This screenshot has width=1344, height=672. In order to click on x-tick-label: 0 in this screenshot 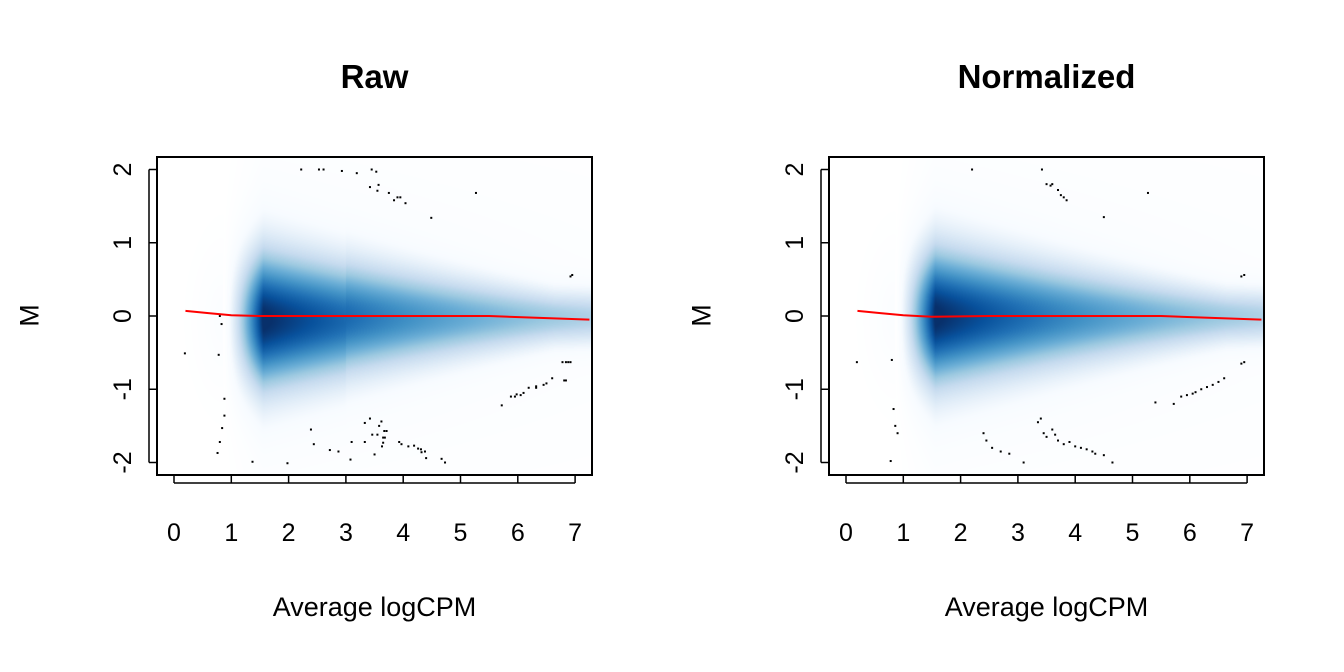, I will do `click(174, 533)`.